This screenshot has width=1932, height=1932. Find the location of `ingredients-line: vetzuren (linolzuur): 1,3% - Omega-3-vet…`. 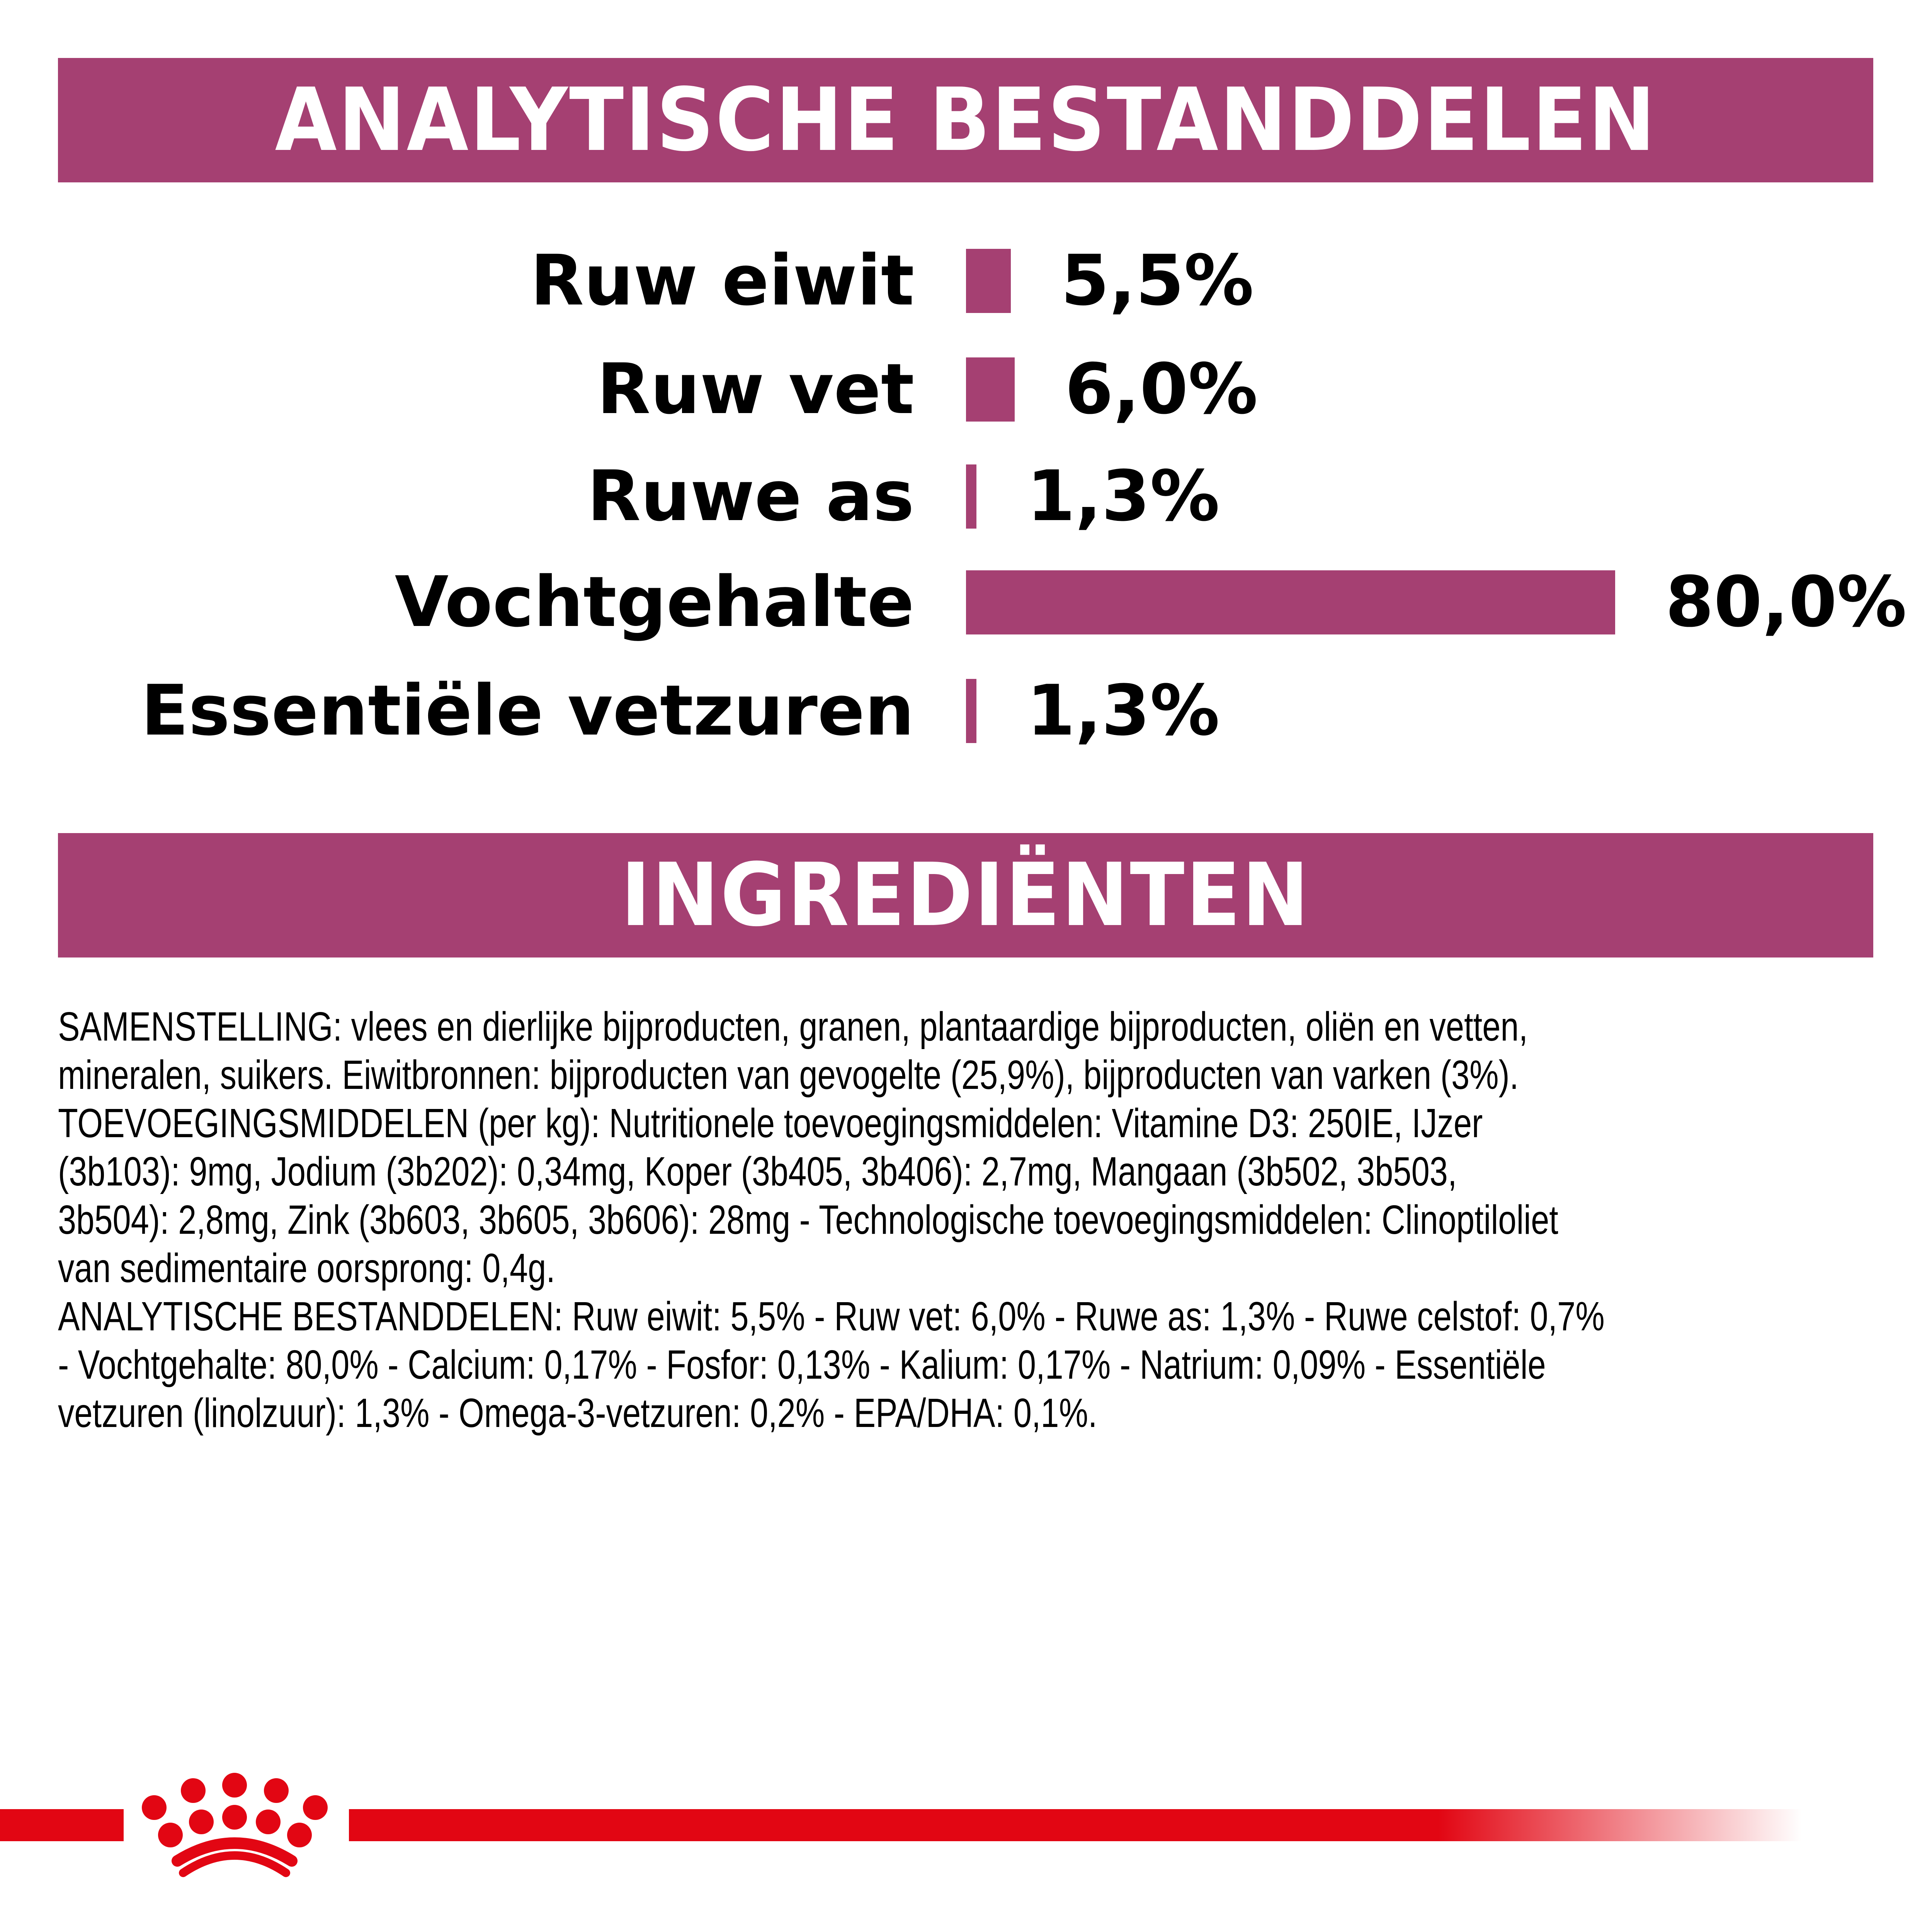

ingredients-line: vetzuren (linolzuur): 1,3% - Omega-3-vet… is located at coordinates (578, 1413).